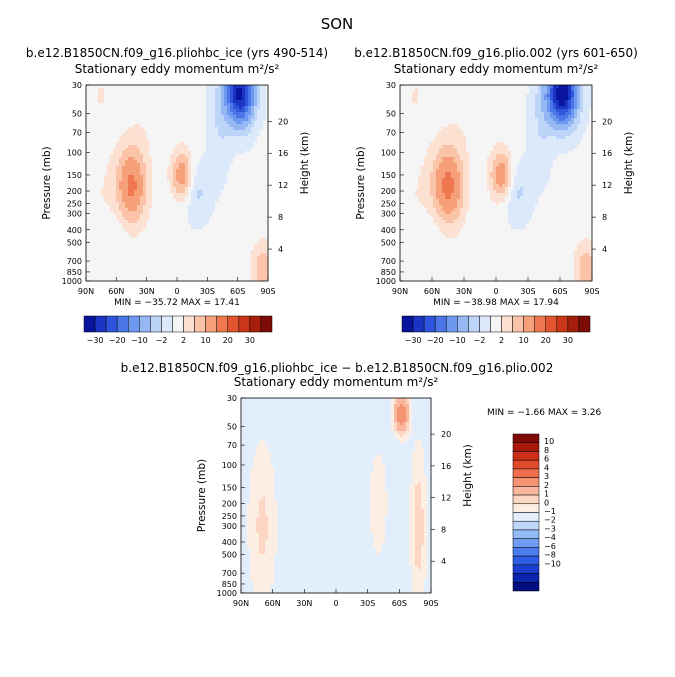 This screenshot has height=677, width=675. What do you see at coordinates (86, 291) in the screenshot?
I see `x-tick-label: 90N` at bounding box center [86, 291].